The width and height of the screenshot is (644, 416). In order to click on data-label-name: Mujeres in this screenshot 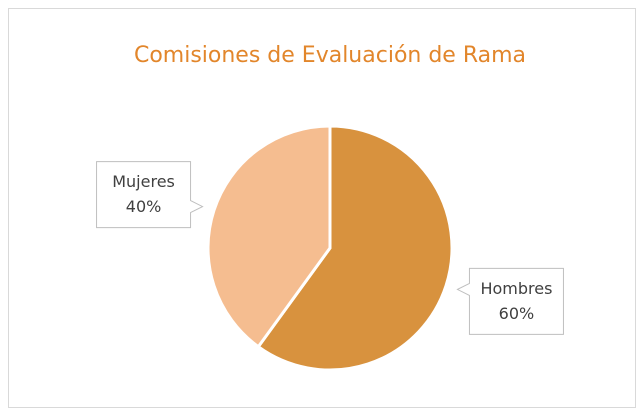, I will do `click(143, 181)`.